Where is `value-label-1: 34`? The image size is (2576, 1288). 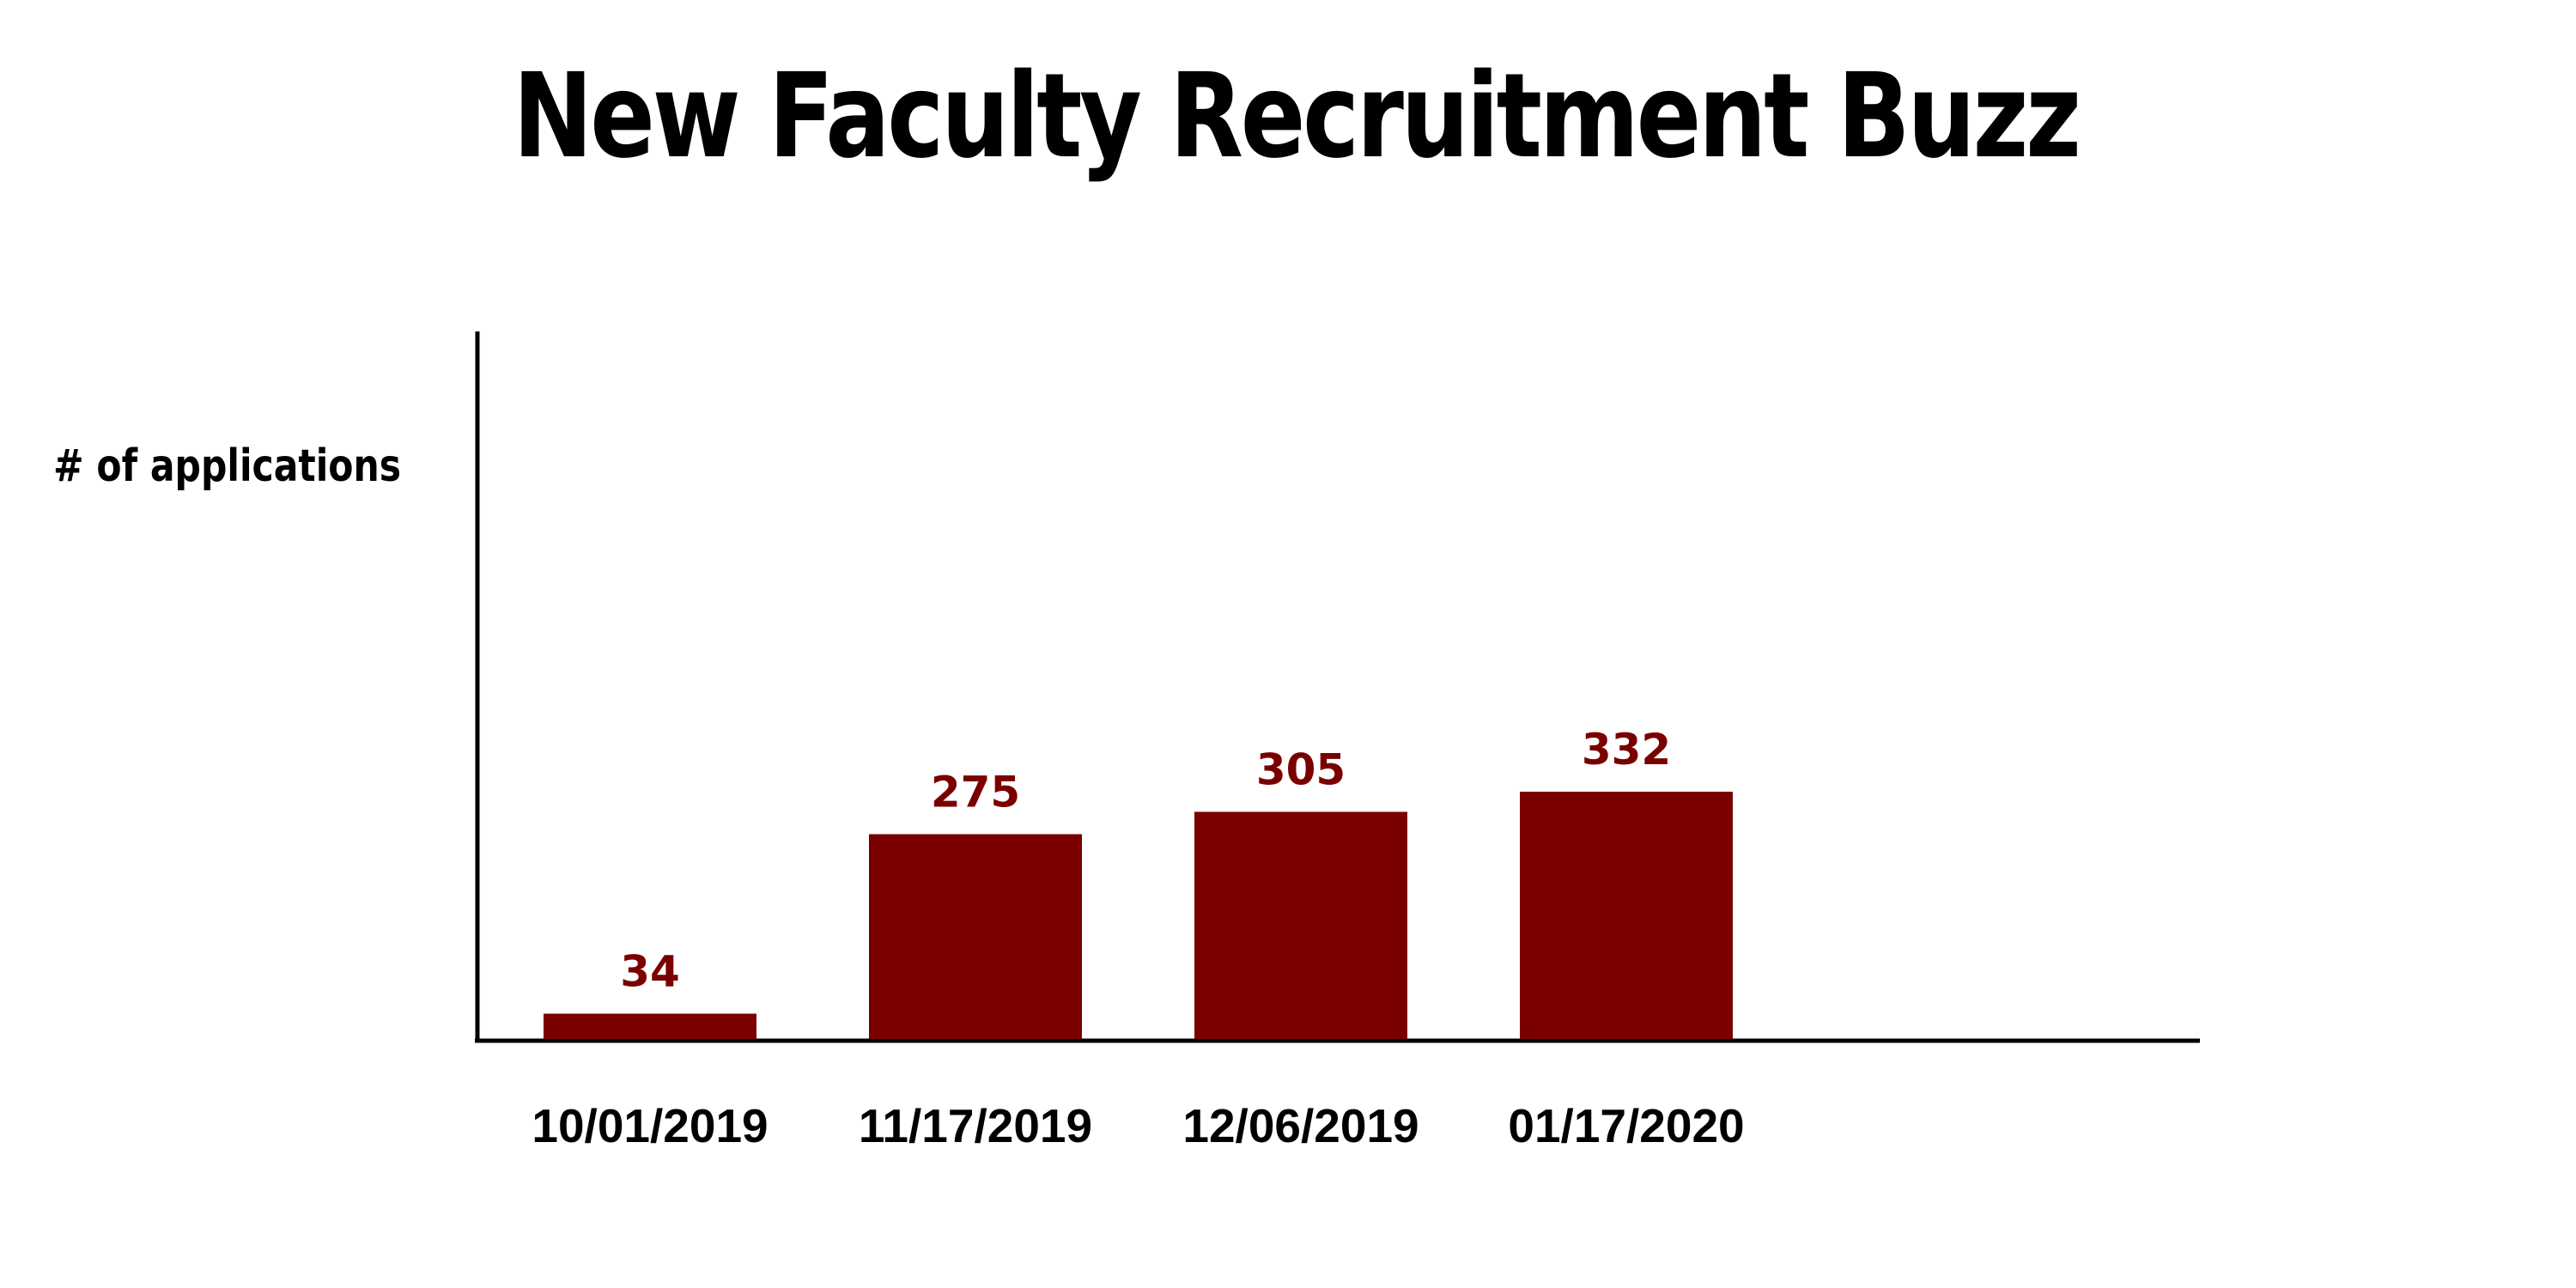 value-label-1: 34 is located at coordinates (650, 972).